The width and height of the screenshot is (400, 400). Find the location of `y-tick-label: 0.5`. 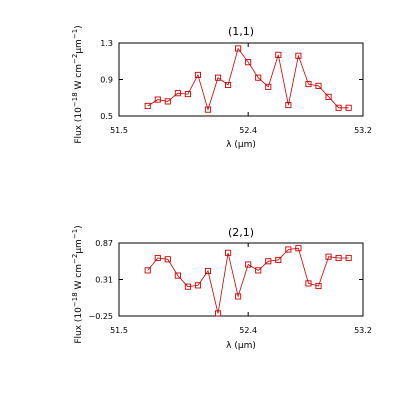

y-tick-label: 0.5 is located at coordinates (106, 116).